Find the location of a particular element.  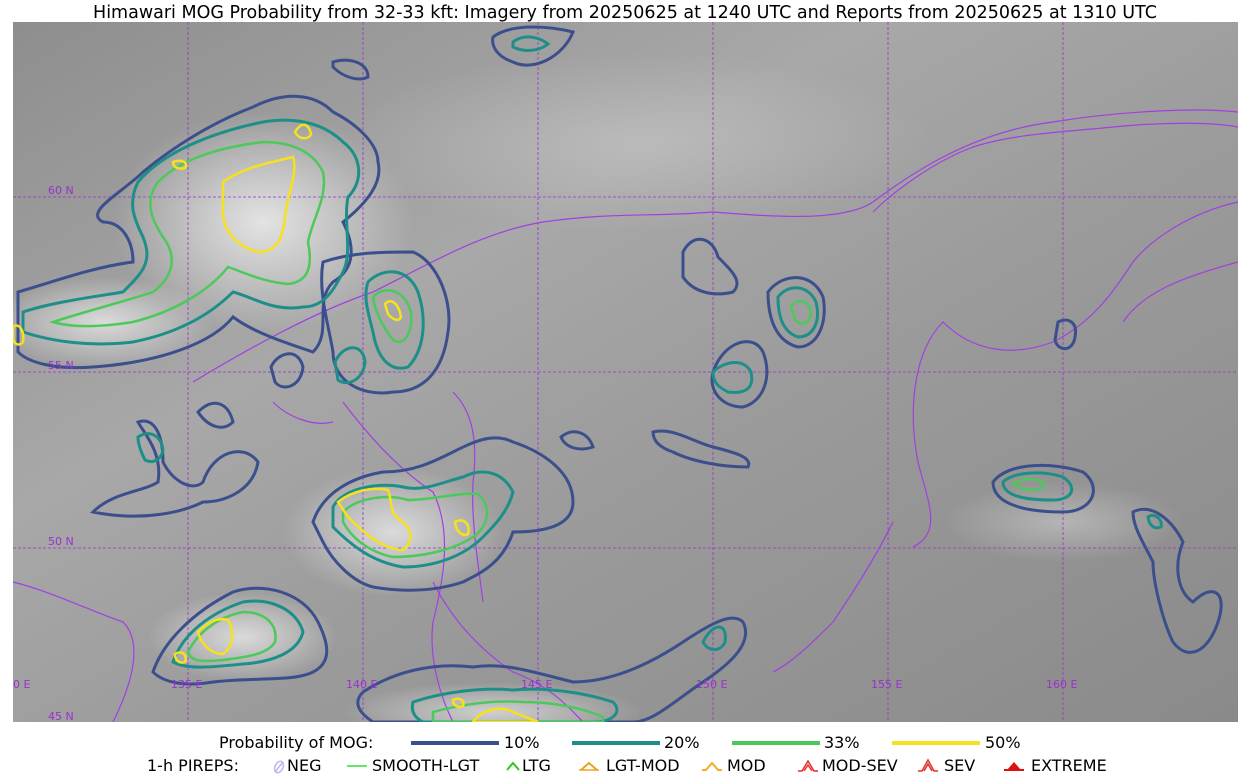

sev-icon is located at coordinates (928, 765).